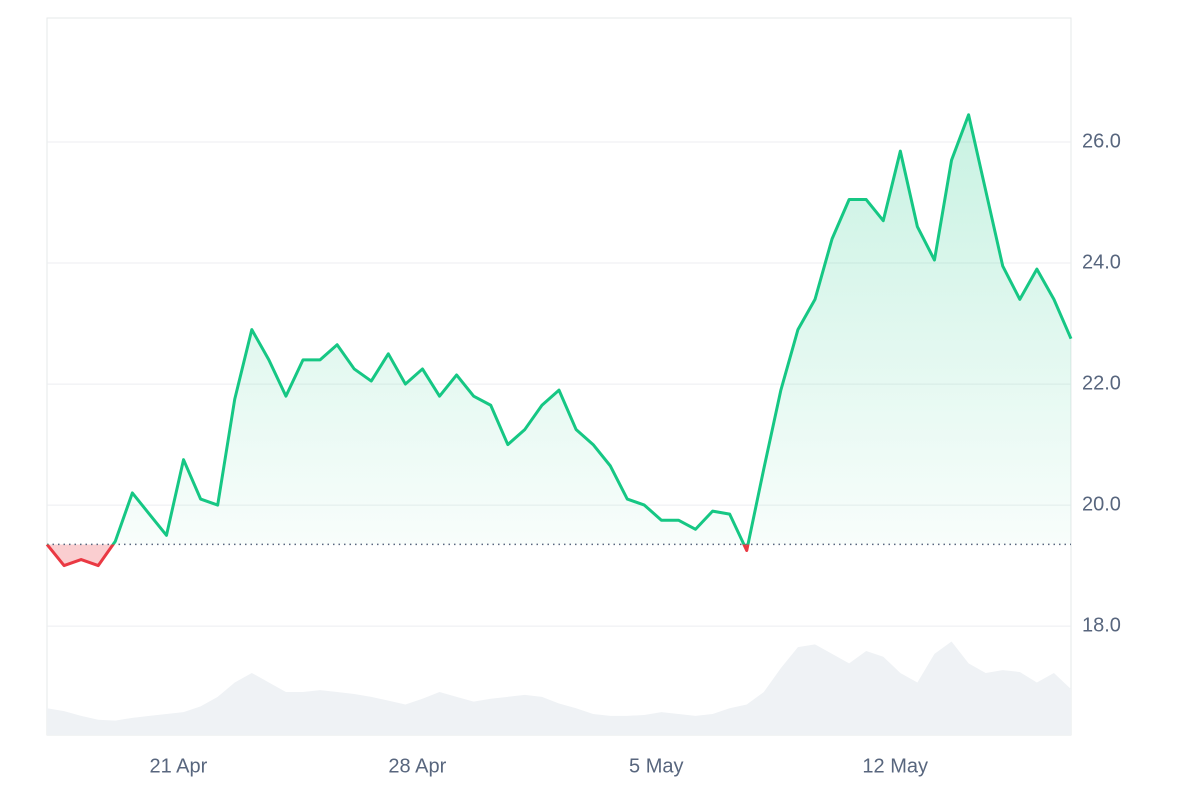  Describe the element at coordinates (656, 766) in the screenshot. I see `x-tick-label: 5 May` at that location.